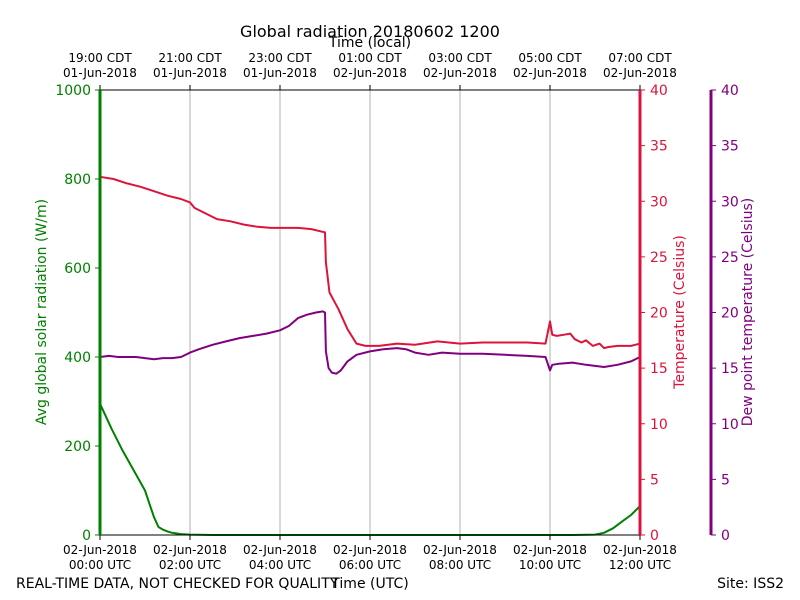  Describe the element at coordinates (725, 480) in the screenshot. I see `y-right2-tick-label: 5` at that location.